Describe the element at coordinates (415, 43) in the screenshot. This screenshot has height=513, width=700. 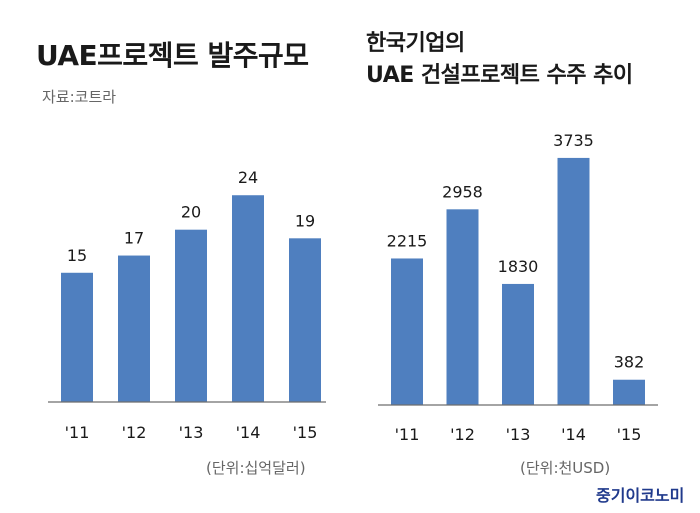
I see `right-chart-title-line1: 한국기업의` at that location.